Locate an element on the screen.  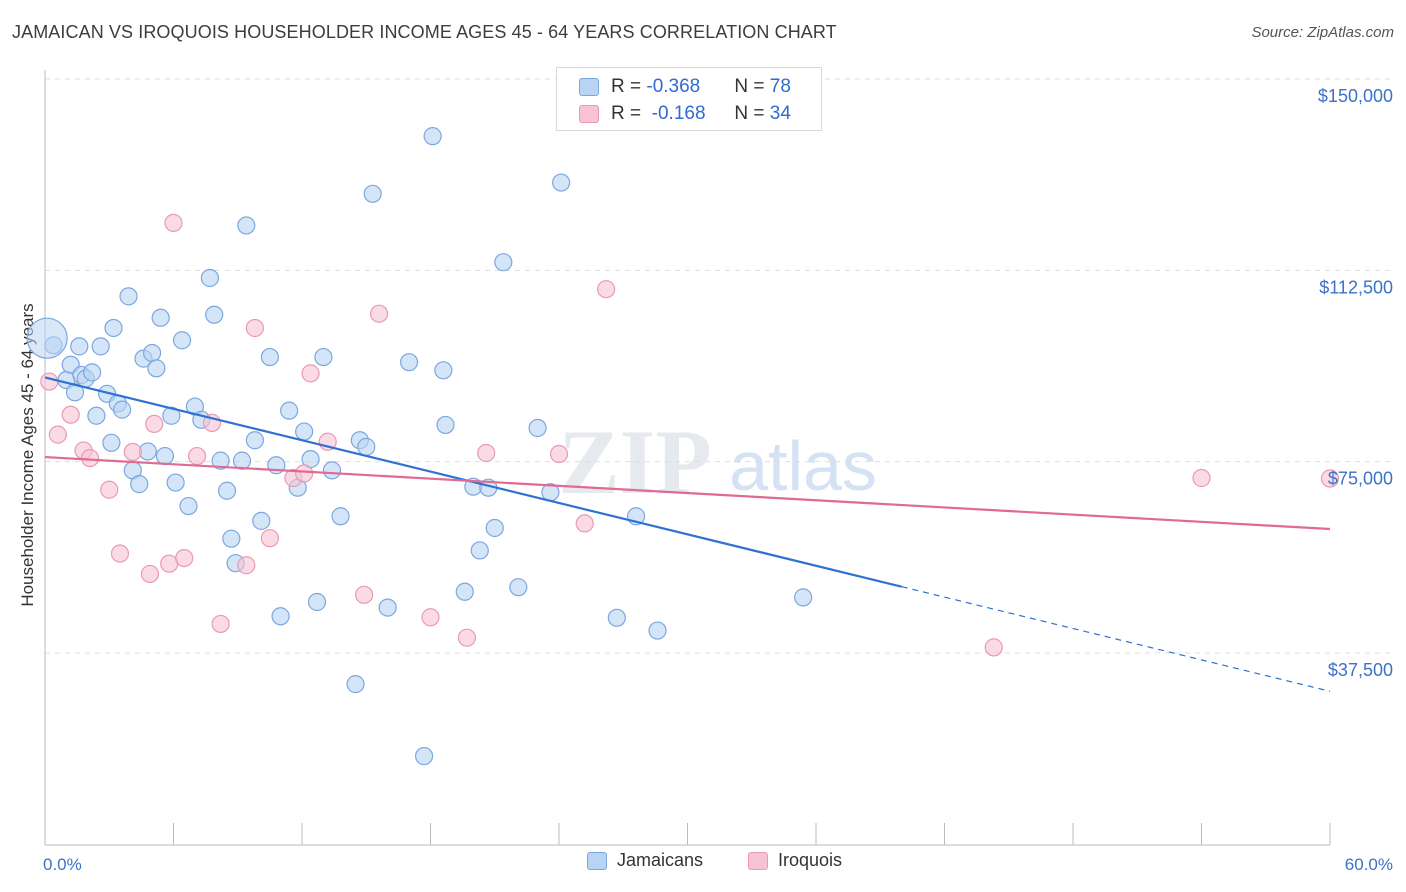
watermark-atlas: atlas is located at coordinates (803, 466).